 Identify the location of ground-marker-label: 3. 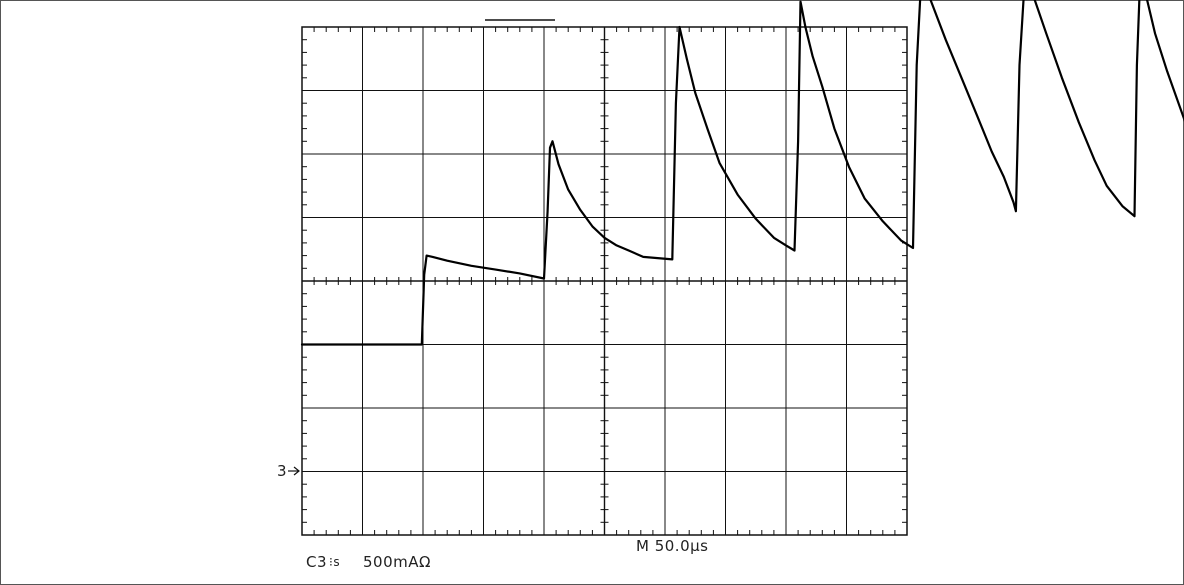
(282, 471).